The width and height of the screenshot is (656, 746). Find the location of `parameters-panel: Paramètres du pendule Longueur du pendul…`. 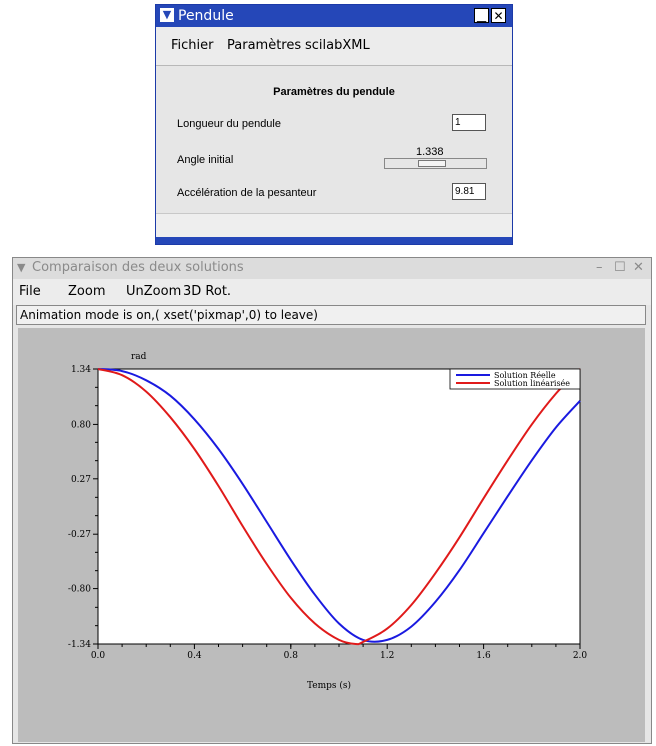

parameters-panel: Paramètres du pendule Longueur du pendul… is located at coordinates (334, 139).